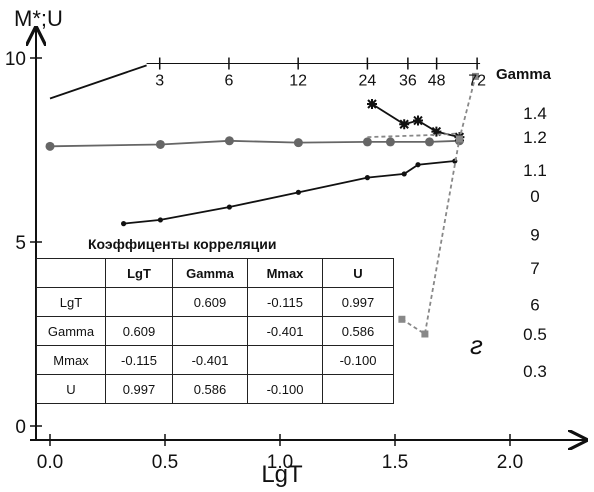 The width and height of the screenshot is (594, 492). Describe the element at coordinates (280, 462) in the screenshot. I see `x-tick-label: 1.0` at that location.